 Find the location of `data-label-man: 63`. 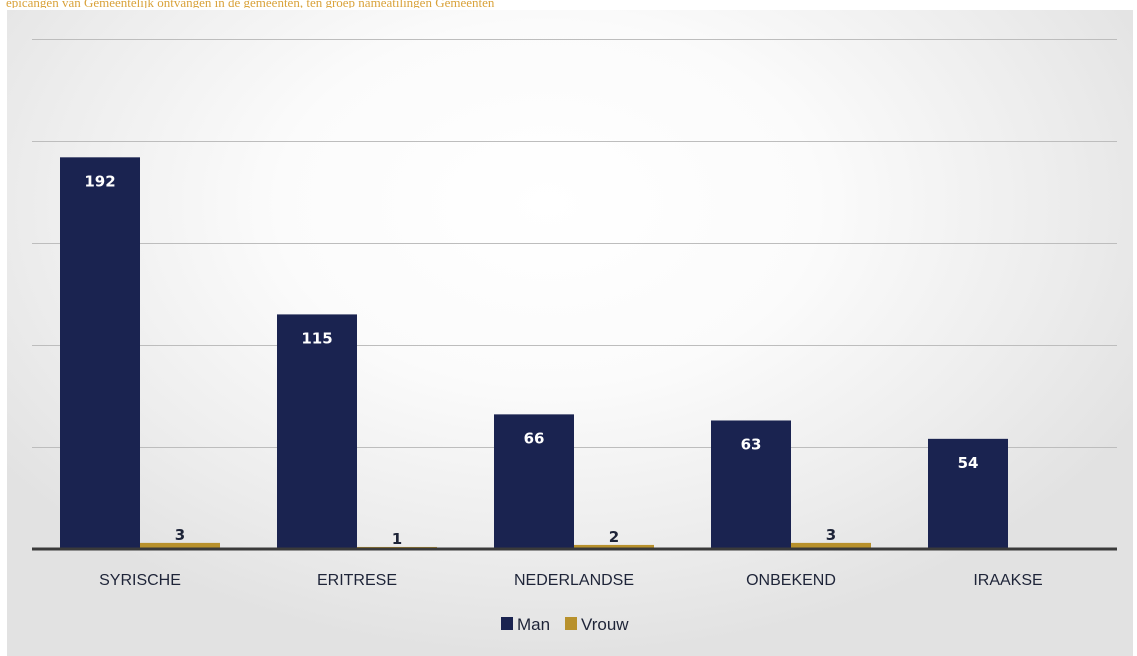

data-label-man: 63 is located at coordinates (751, 444).